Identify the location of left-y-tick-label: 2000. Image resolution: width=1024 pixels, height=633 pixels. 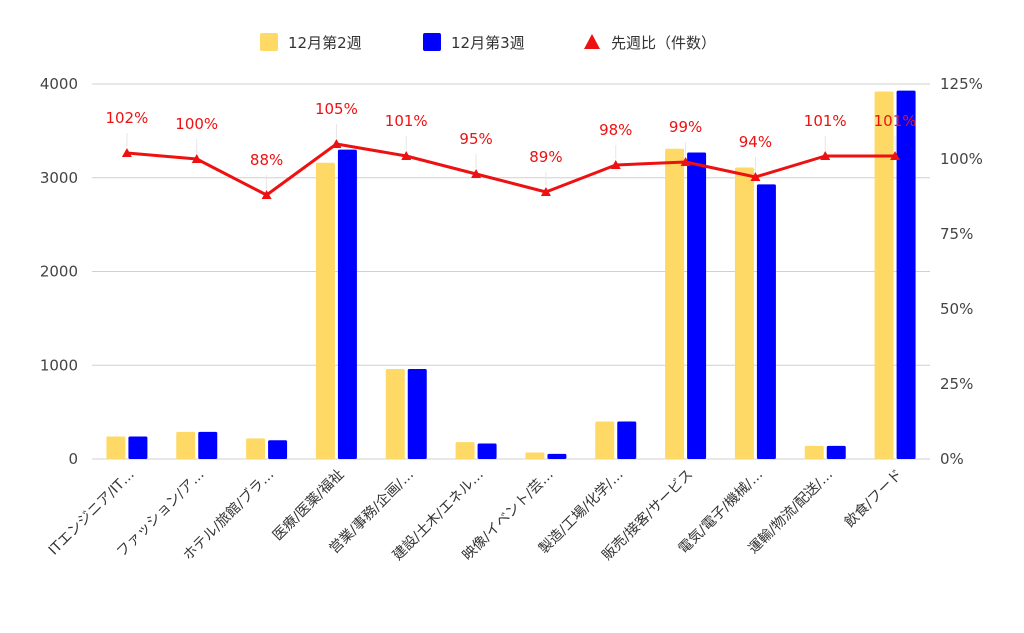
(59, 272).